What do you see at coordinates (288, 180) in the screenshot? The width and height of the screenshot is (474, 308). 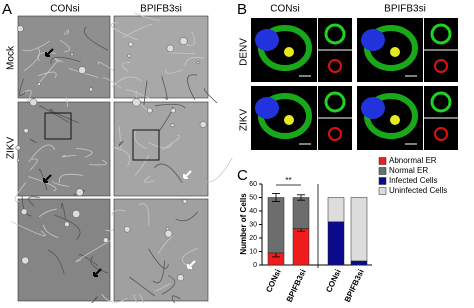 I see `significance: **` at bounding box center [288, 180].